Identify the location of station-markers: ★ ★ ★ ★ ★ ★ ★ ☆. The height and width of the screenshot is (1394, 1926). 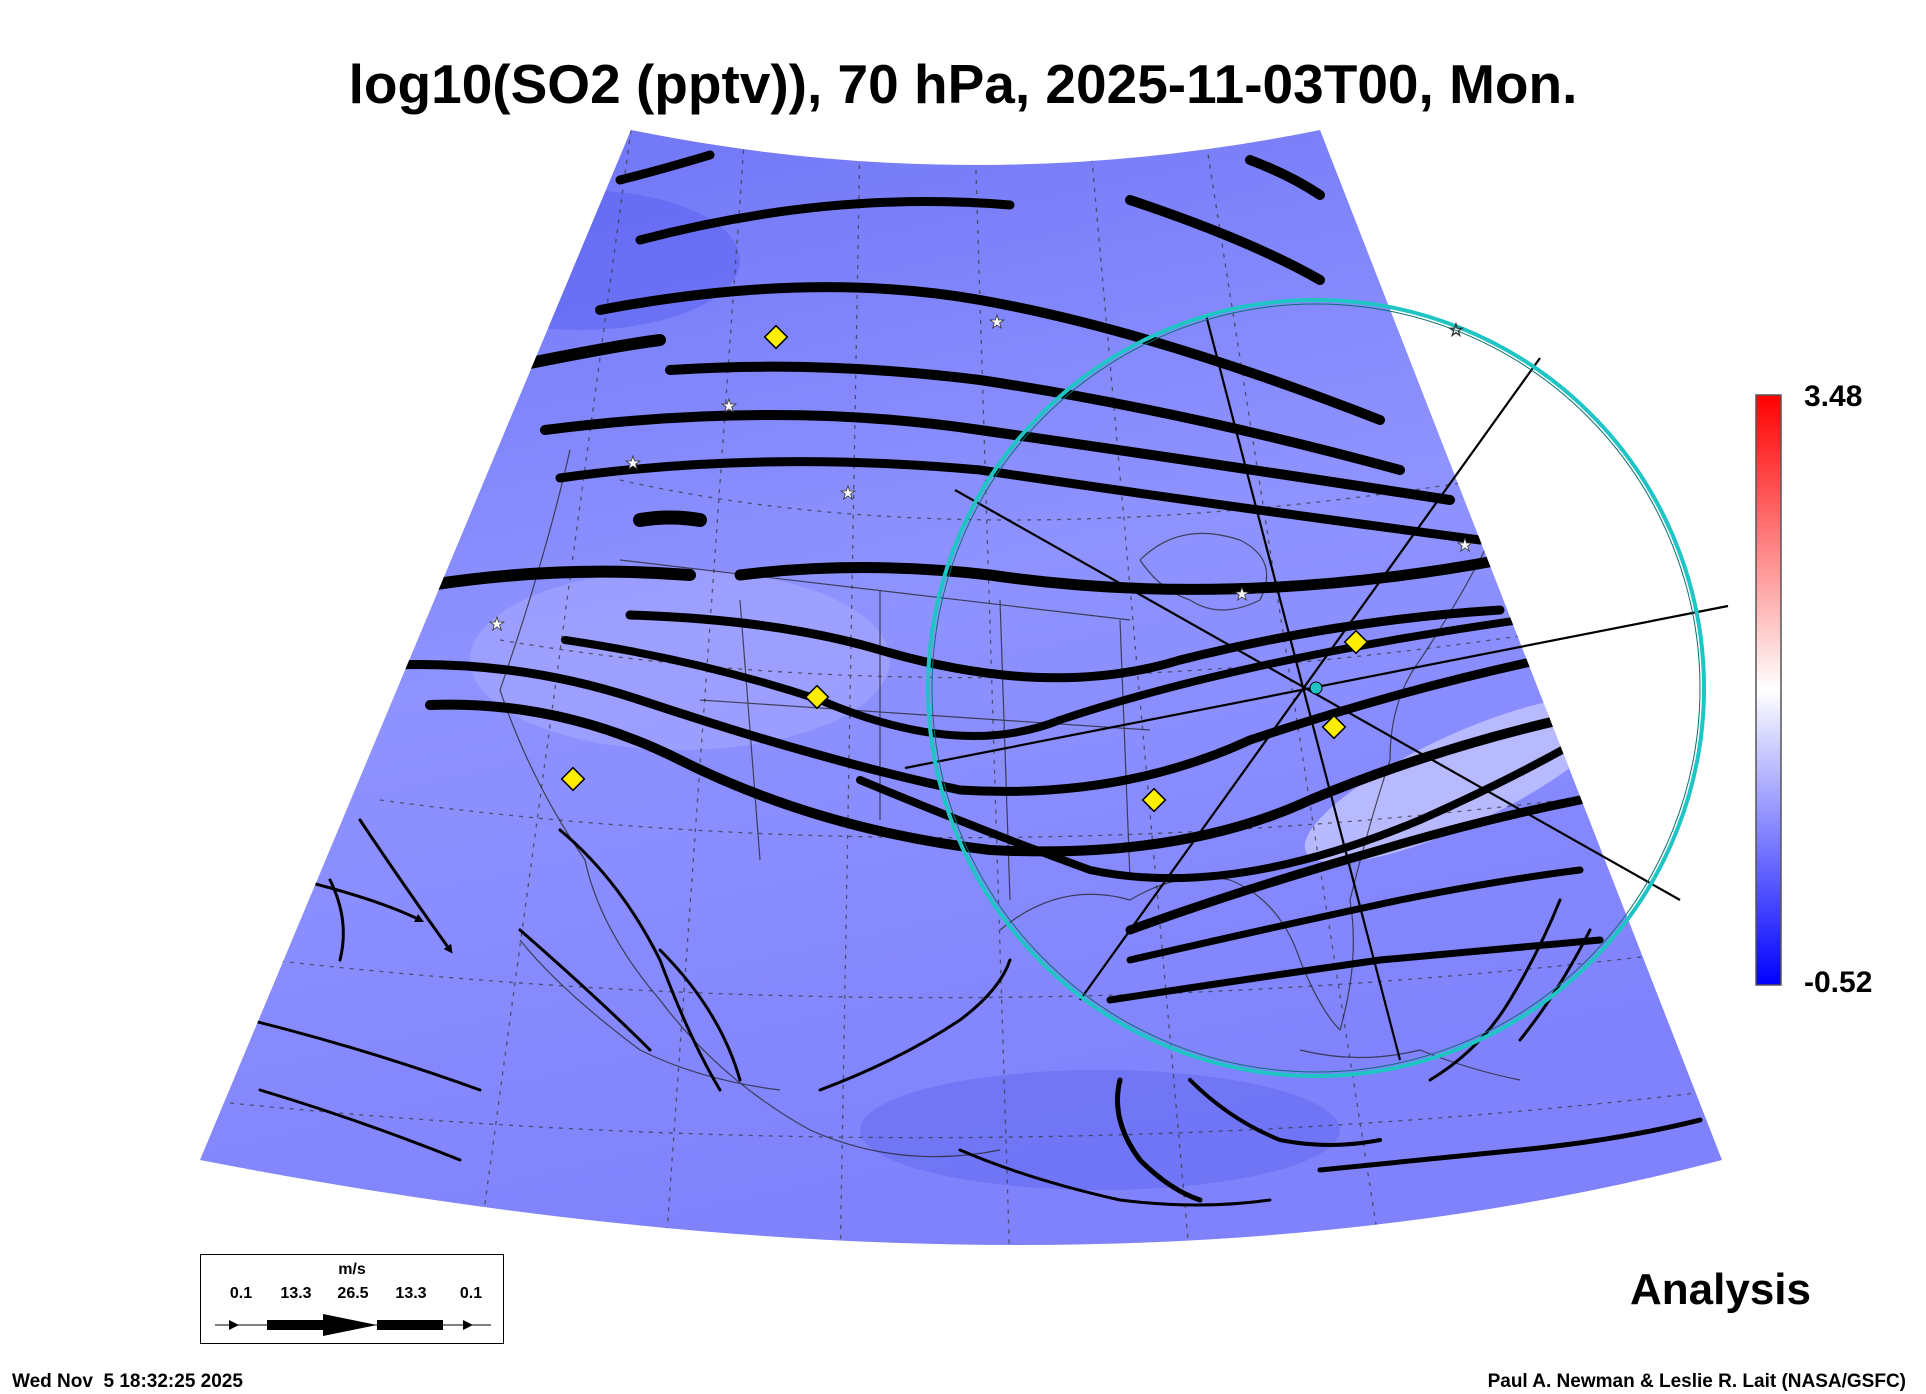
(981, 474).